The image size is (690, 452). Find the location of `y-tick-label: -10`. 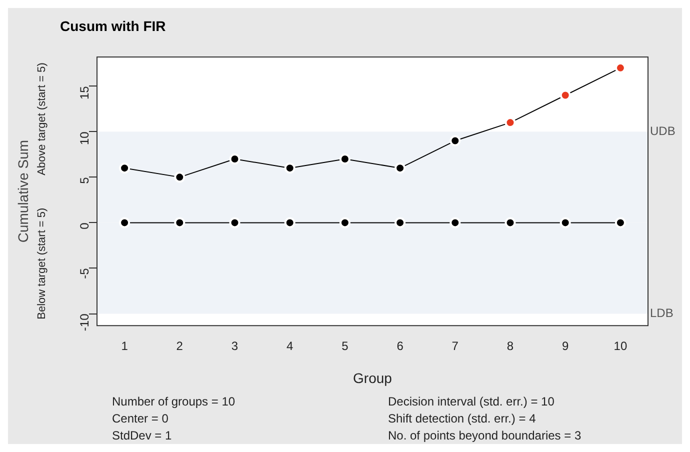

y-tick-label: -10 is located at coordinates (84, 322).